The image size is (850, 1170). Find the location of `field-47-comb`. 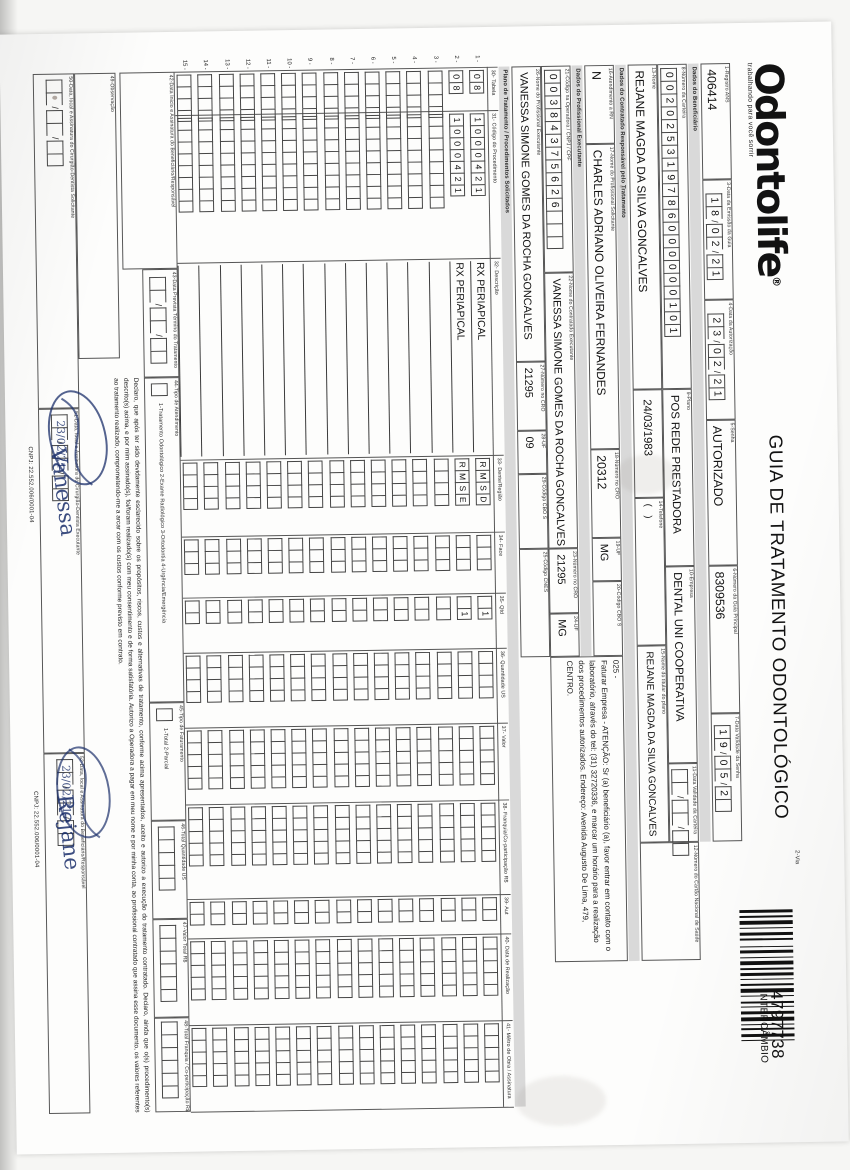

field-47-comb is located at coordinates (168, 963).